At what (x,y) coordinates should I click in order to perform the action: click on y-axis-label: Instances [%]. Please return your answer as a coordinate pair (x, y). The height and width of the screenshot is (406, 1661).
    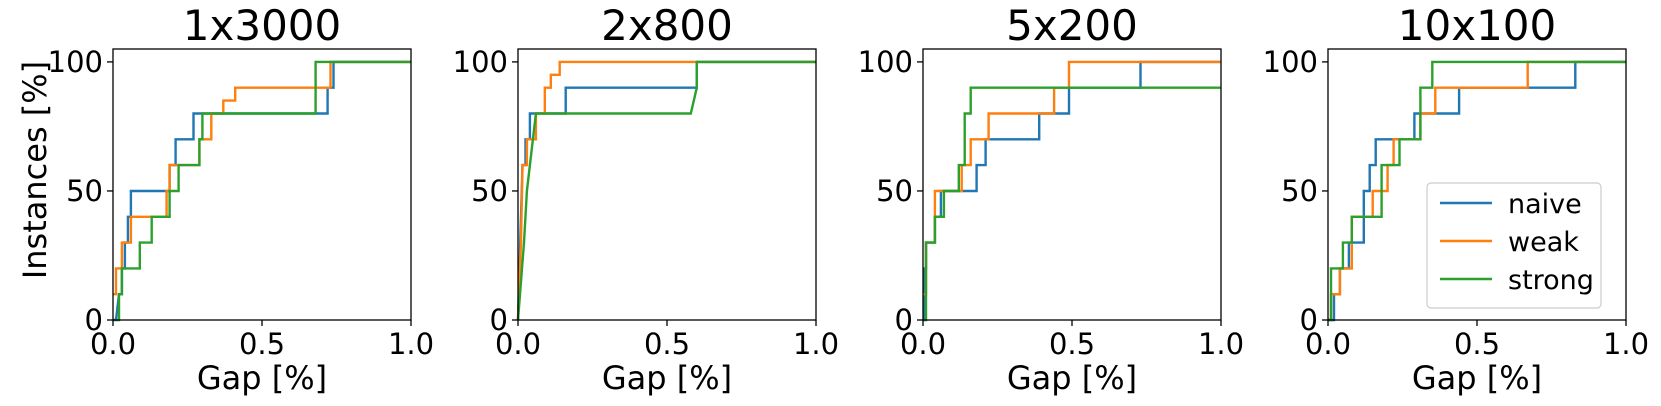
    Looking at the image, I should click on (35, 170).